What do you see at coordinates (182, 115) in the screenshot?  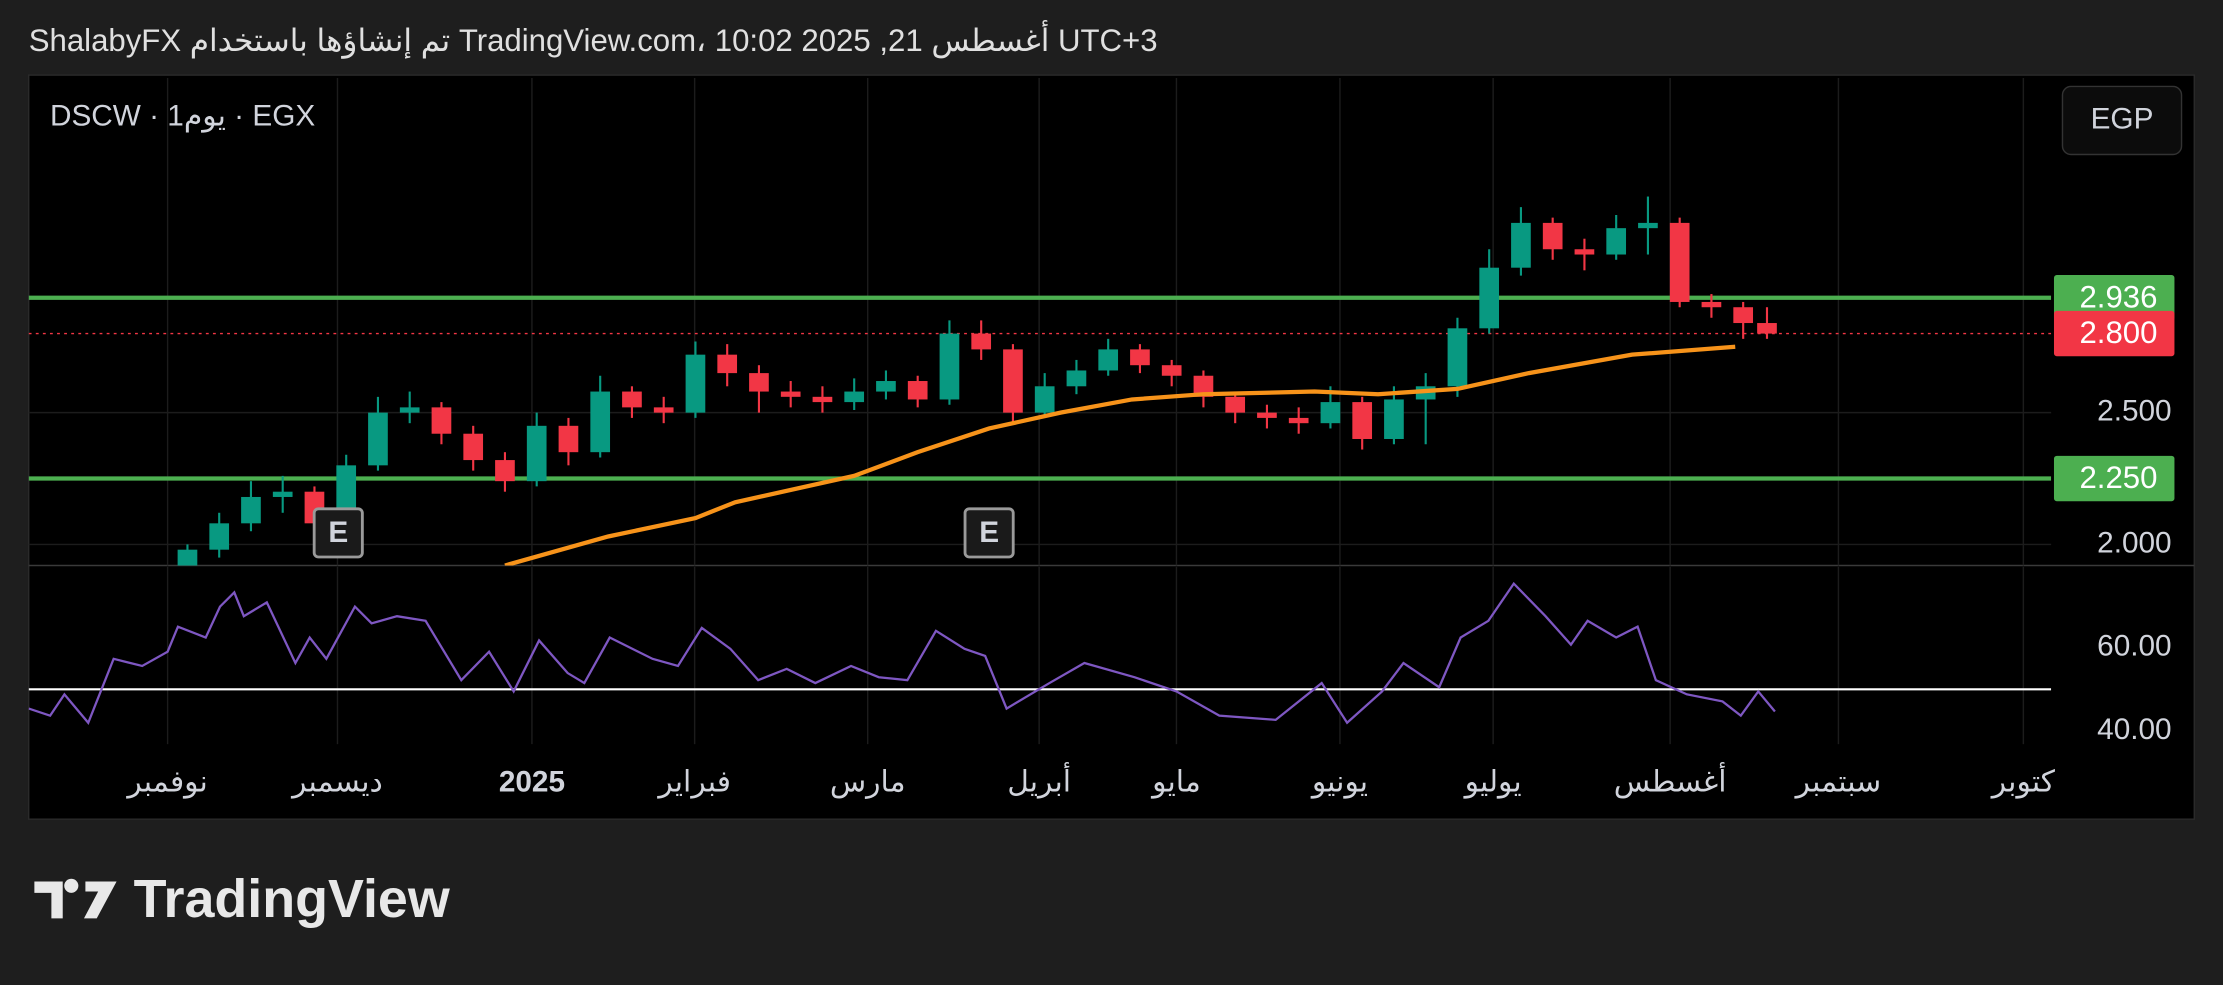 I see `symbol-title: DSCW · 1يوم · EGX` at bounding box center [182, 115].